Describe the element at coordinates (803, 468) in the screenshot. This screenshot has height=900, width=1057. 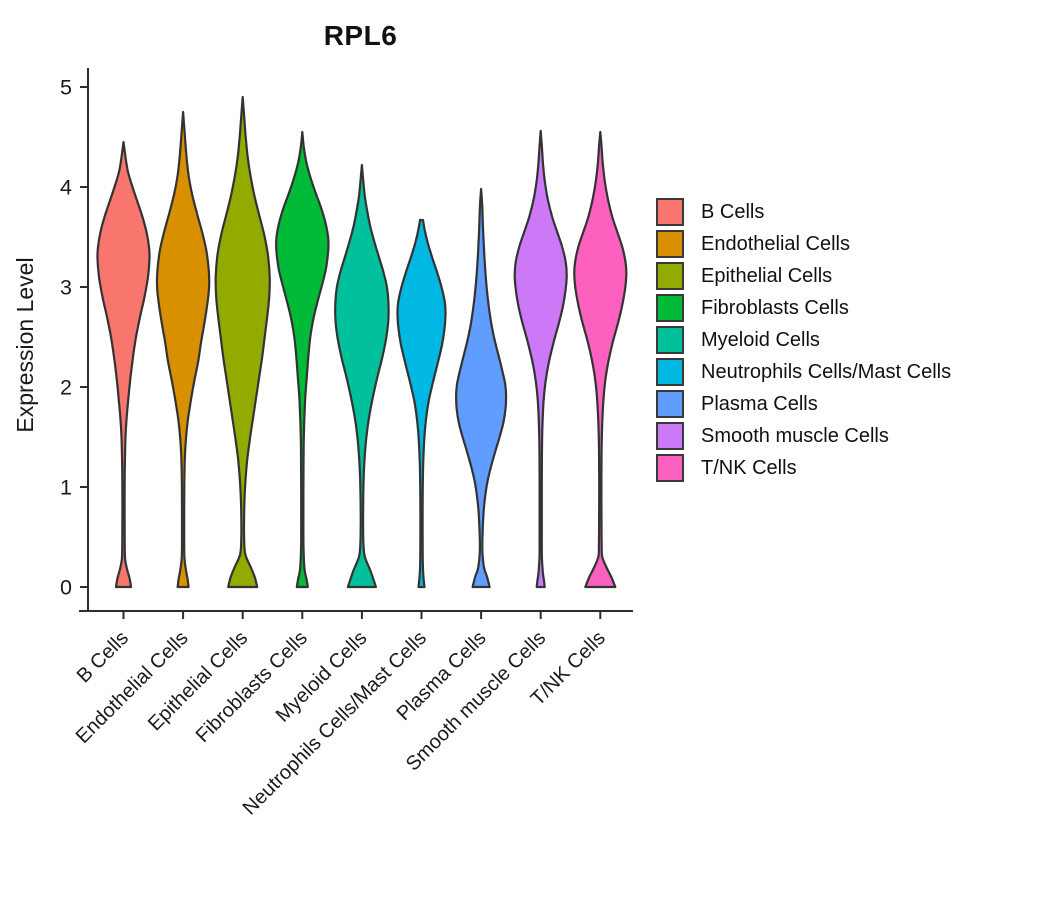
I see `legend-entry: T/NK Cells` at that location.